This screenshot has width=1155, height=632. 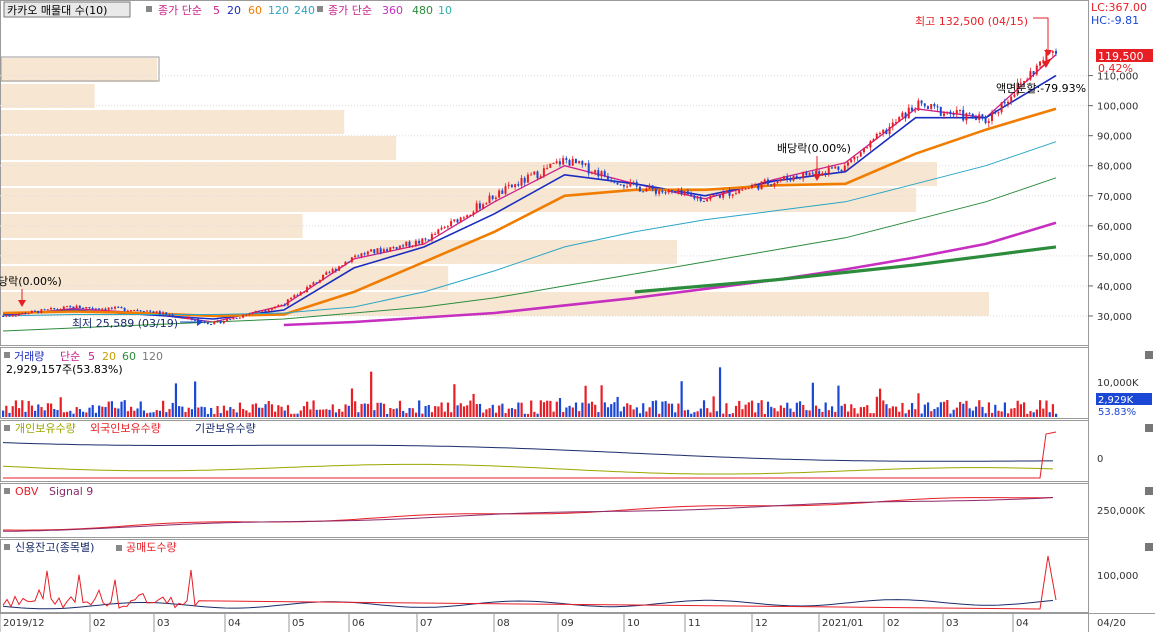 I want to click on volume-profile-bar, so click(x=152, y=226).